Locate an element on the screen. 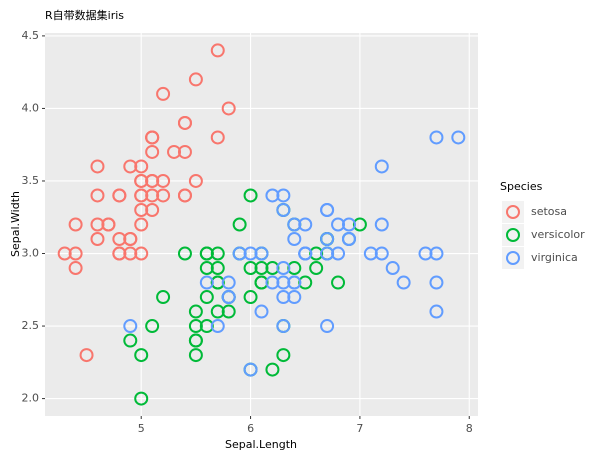  y-tick-label: 2.5 is located at coordinates (31, 325).